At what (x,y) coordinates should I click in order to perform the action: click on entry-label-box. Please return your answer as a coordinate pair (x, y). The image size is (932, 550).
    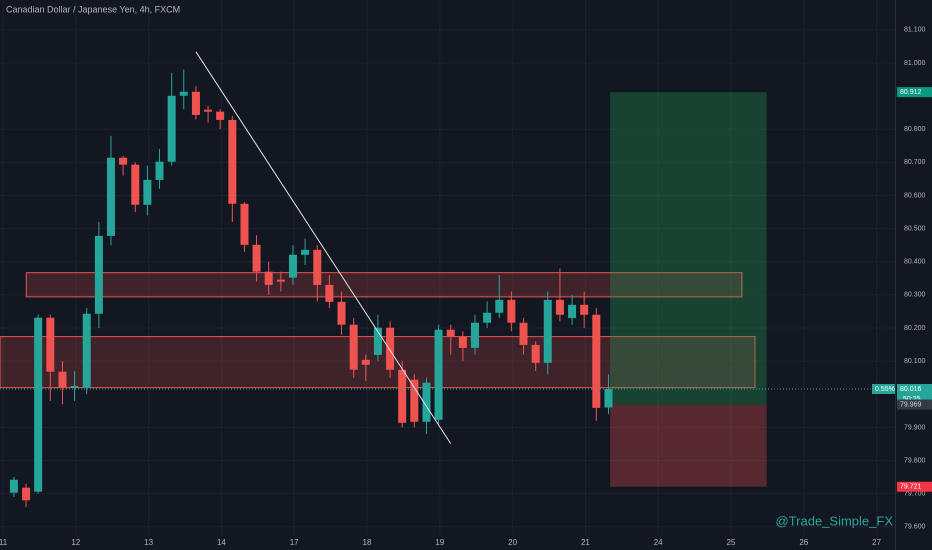
    Looking at the image, I should click on (914, 404).